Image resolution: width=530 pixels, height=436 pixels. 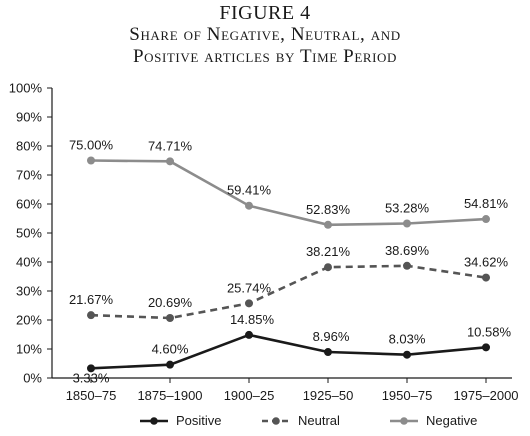 What do you see at coordinates (276, 421) in the screenshot?
I see `legend-neutral-marker` at bounding box center [276, 421].